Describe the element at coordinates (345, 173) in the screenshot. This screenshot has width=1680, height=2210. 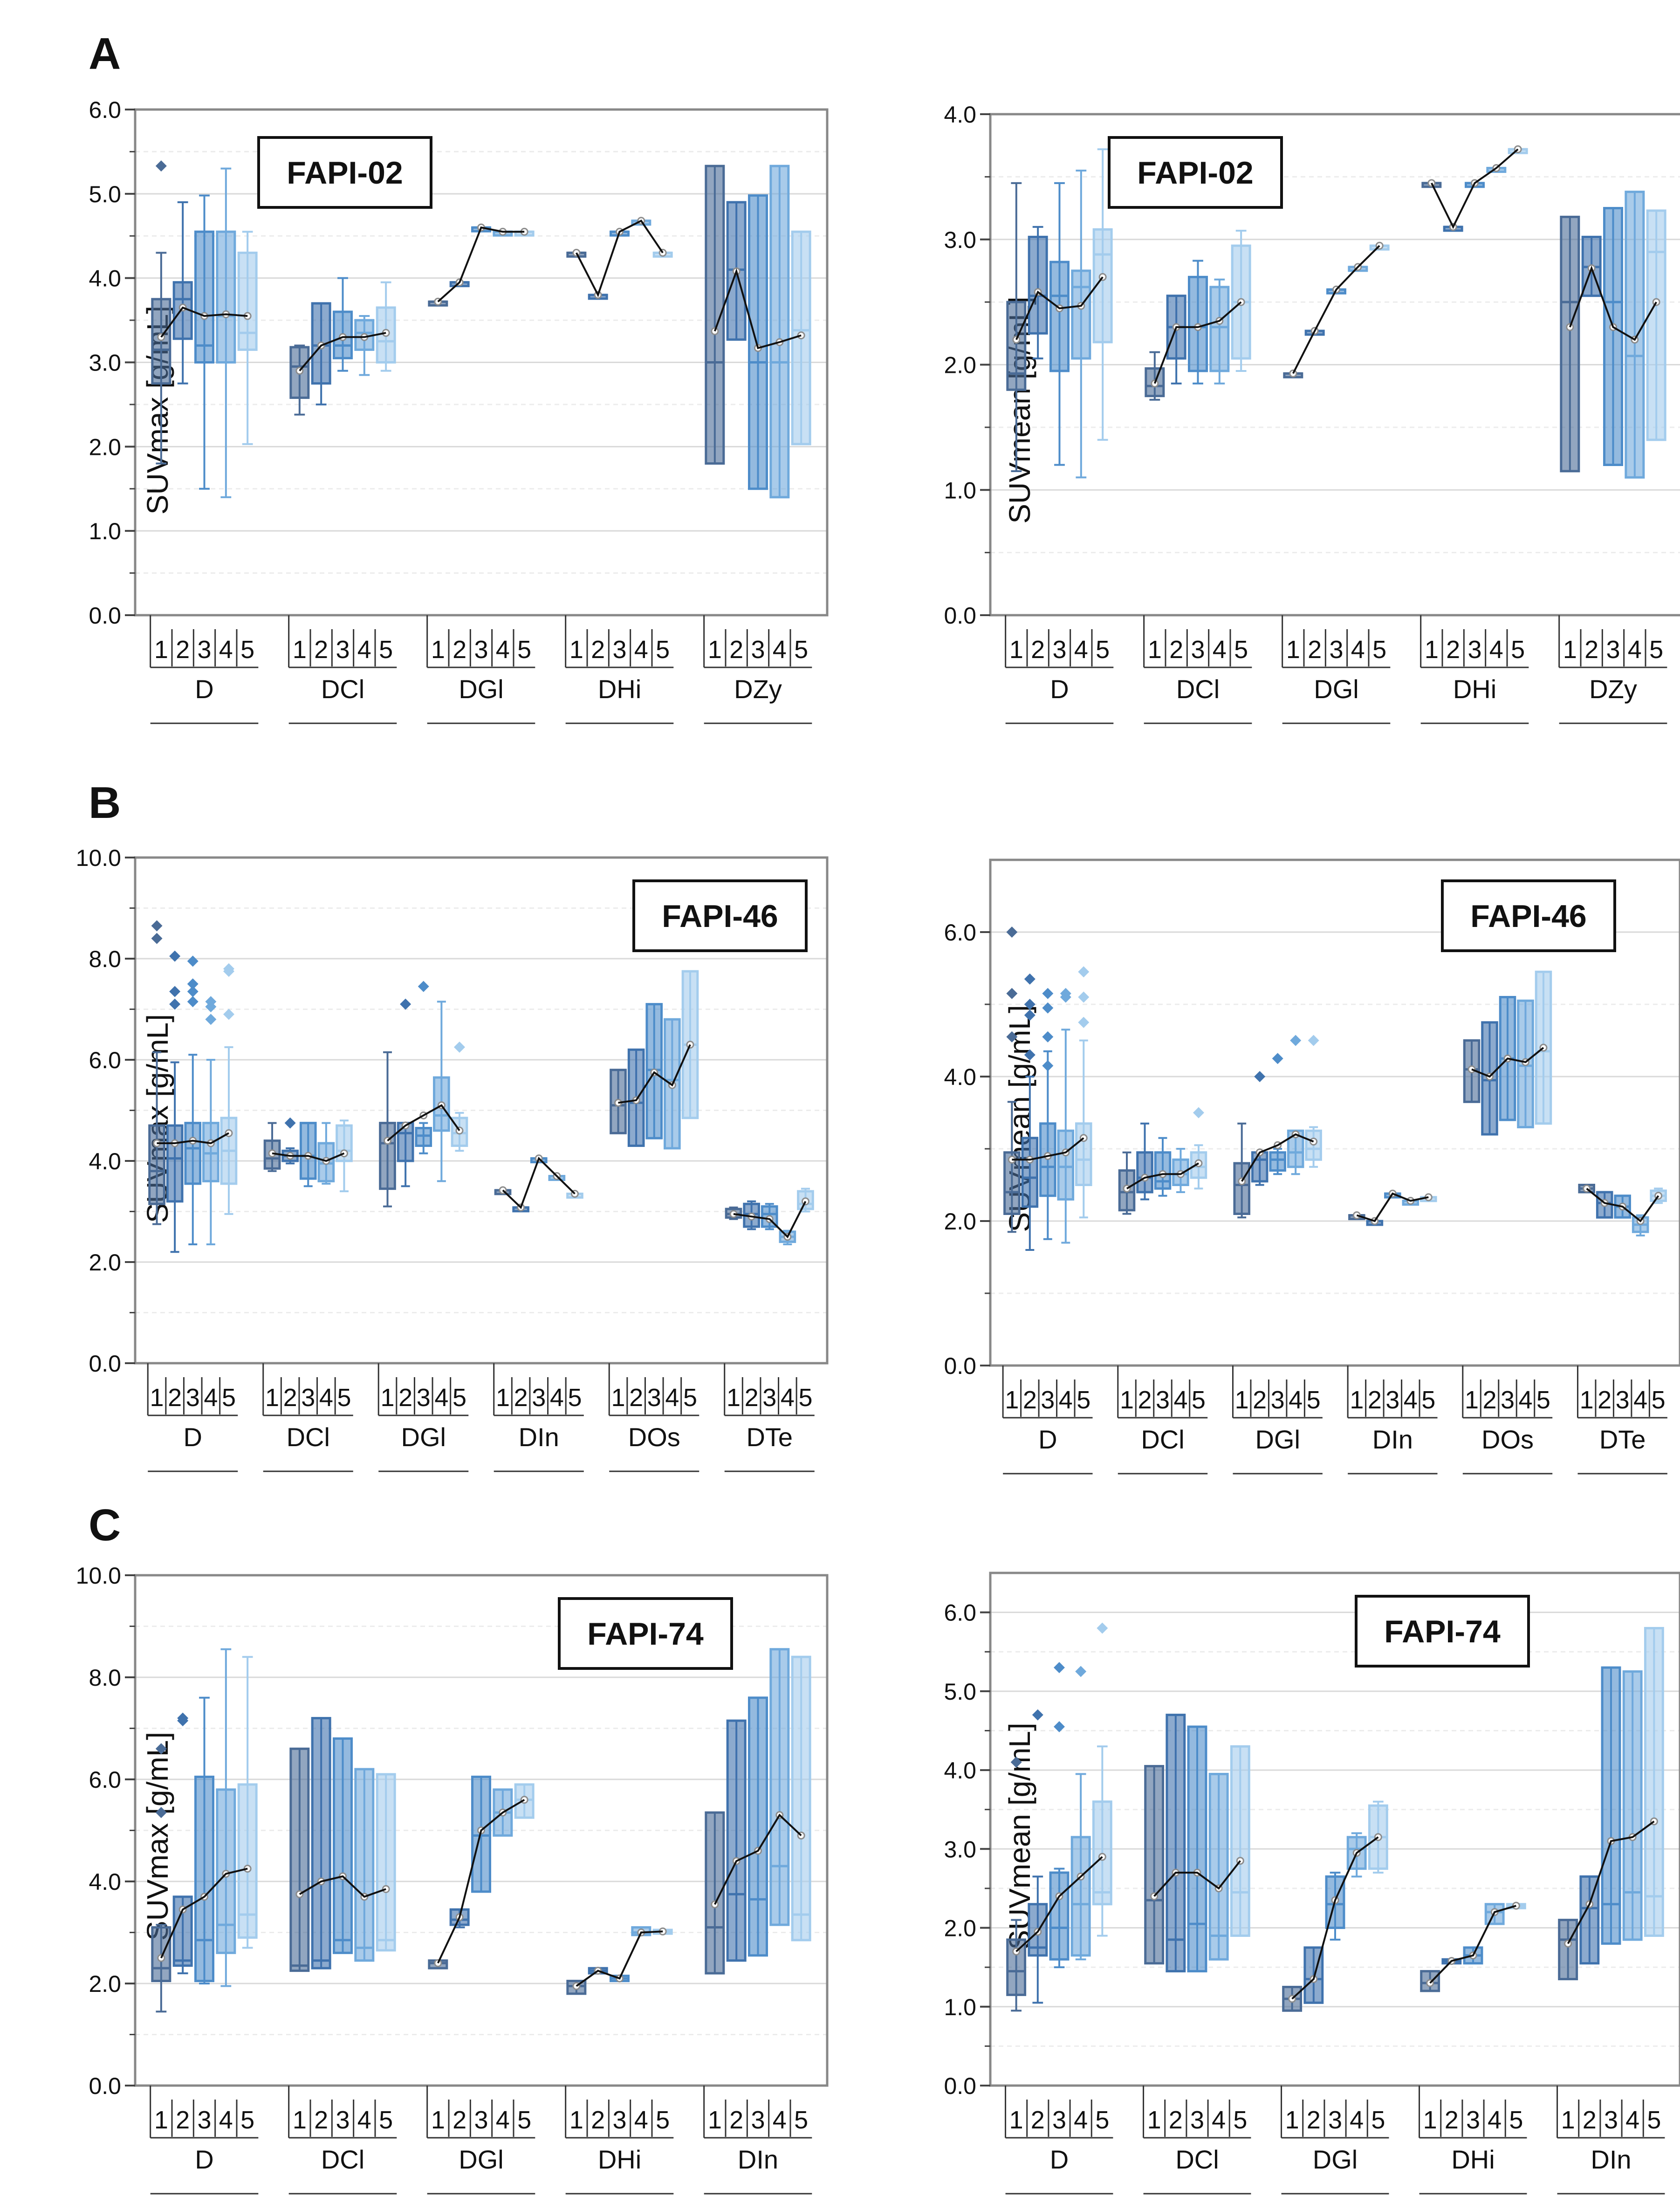
I see `chart-title: FAPI-02` at that location.